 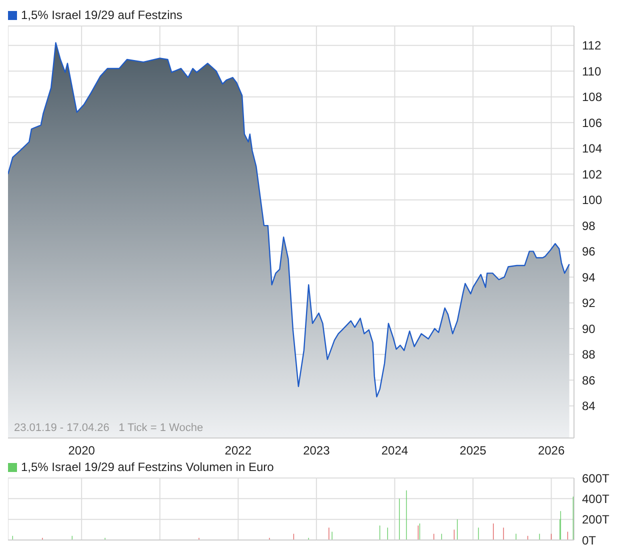 What do you see at coordinates (109, 428) in the screenshot?
I see `annotation: 23.01.19 - 17.04.26 1 Tick = 1 Woche` at bounding box center [109, 428].